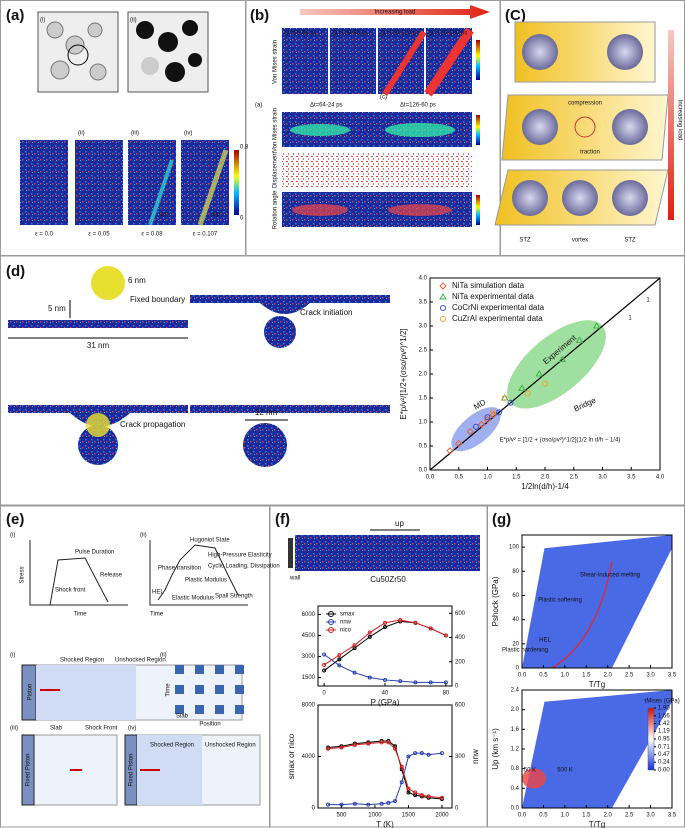 The image size is (685, 828). I want to click on plot-frame, so click(597, 601).